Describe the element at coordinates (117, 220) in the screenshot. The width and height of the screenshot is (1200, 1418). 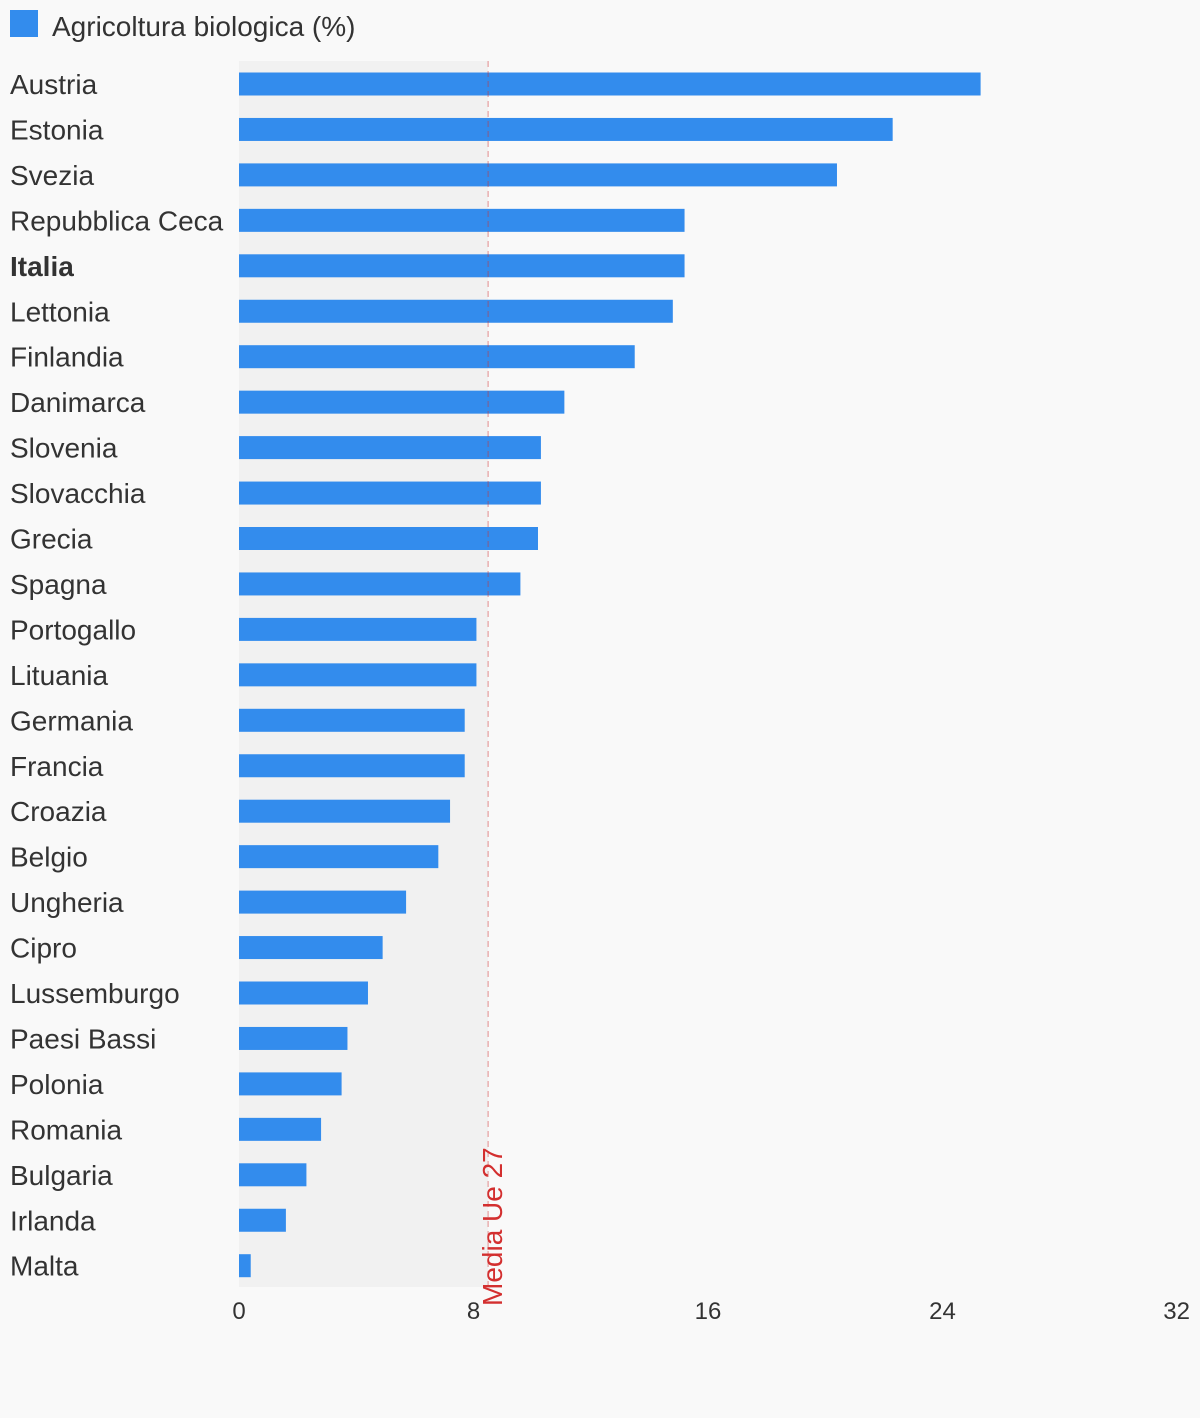
I see `category-label: Repubblica Ceca` at that location.